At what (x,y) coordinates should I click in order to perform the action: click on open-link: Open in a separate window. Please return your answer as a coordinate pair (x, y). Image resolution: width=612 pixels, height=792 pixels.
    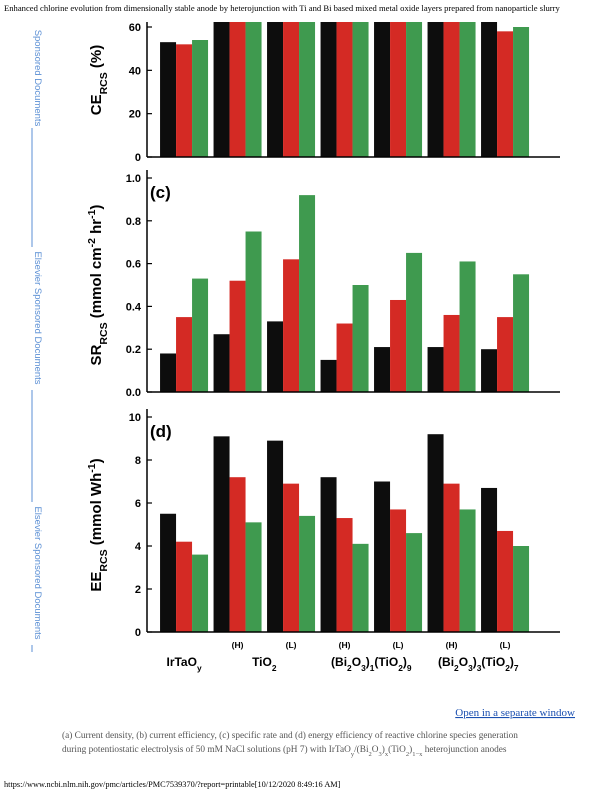
    Looking at the image, I should click on (515, 713).